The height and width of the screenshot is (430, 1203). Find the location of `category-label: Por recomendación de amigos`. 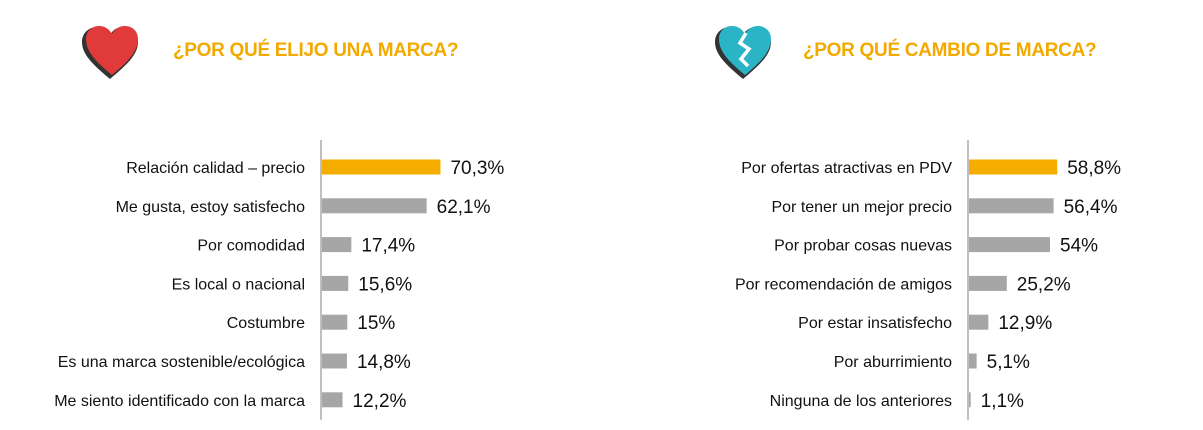

category-label: Por recomendación de amigos is located at coordinates (843, 284).